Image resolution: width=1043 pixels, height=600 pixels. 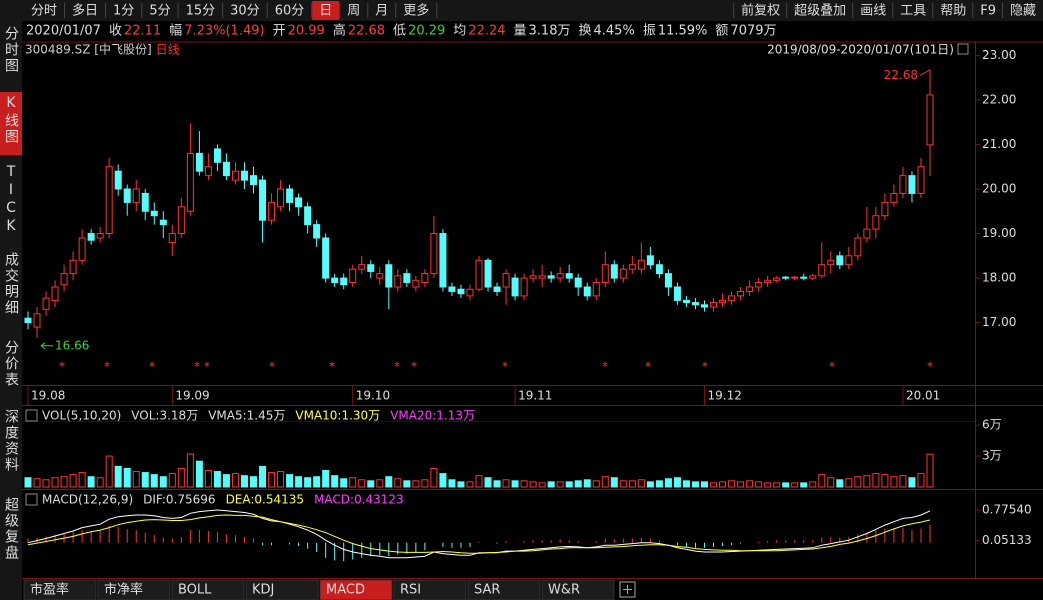 I want to click on toolbar-button: 周, so click(x=353, y=11).